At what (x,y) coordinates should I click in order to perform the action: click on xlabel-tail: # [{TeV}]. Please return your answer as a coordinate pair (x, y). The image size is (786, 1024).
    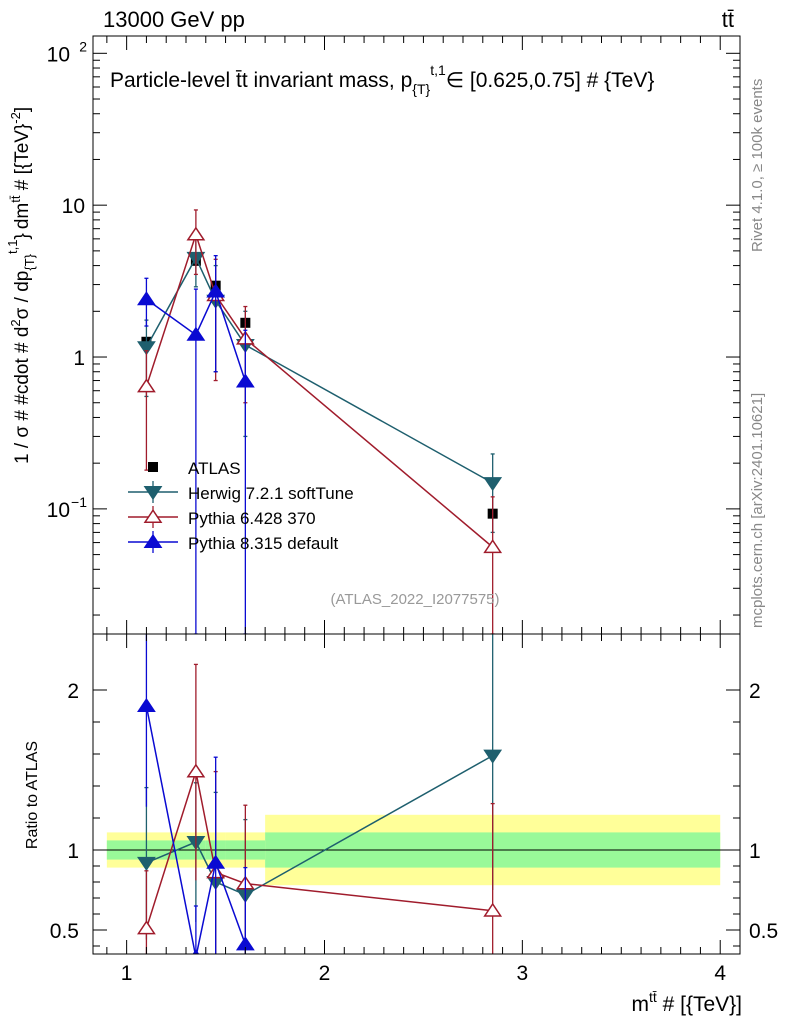
    Looking at the image, I should click on (699, 1004).